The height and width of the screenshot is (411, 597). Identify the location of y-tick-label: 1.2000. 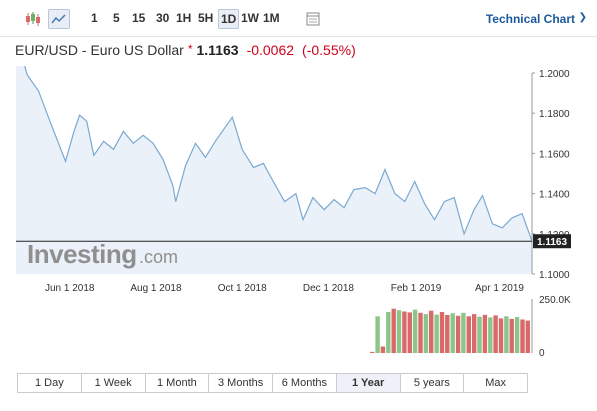
(554, 74).